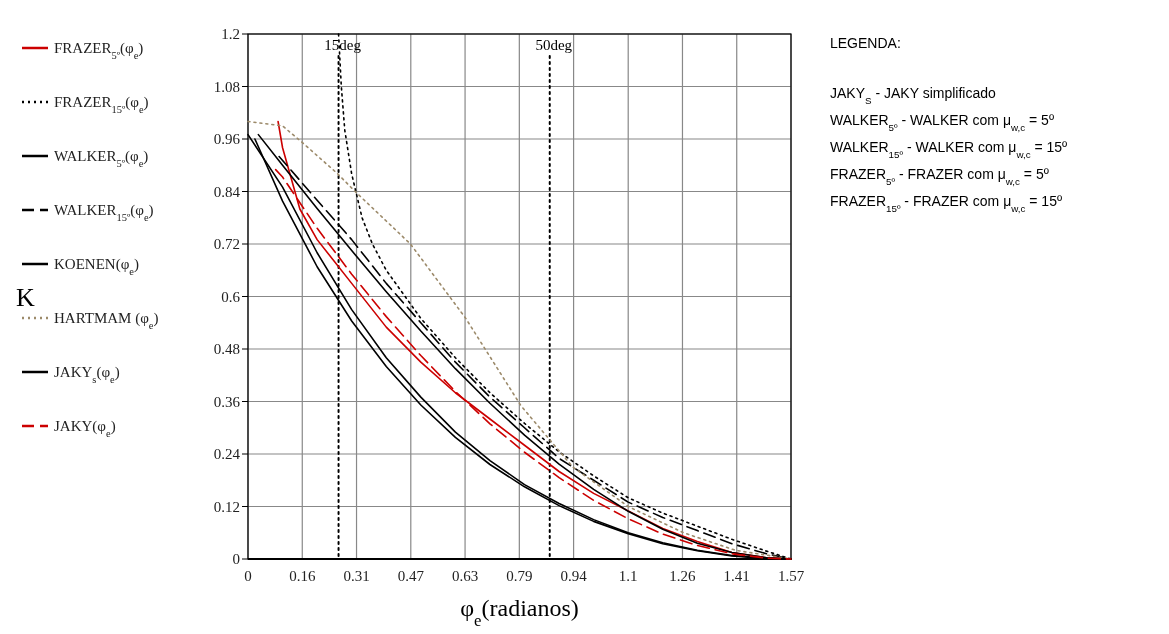 Image resolution: width=1169 pixels, height=634 pixels. Describe the element at coordinates (87, 374) in the screenshot. I see `legend-label: JAKY$_{s}$(φ$_{e}$)` at that location.